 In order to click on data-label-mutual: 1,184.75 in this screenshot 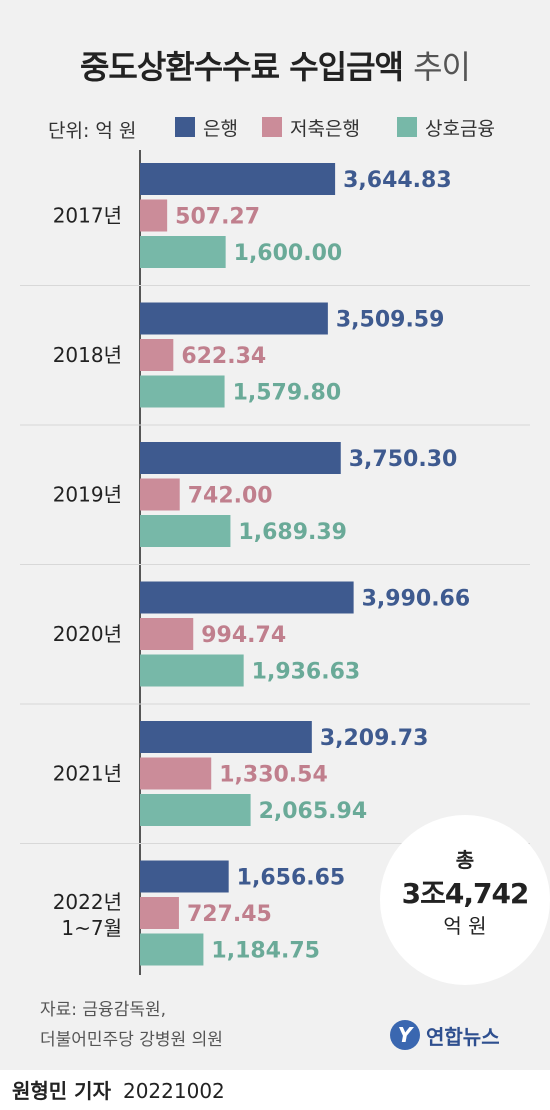, I will do `click(265, 951)`.